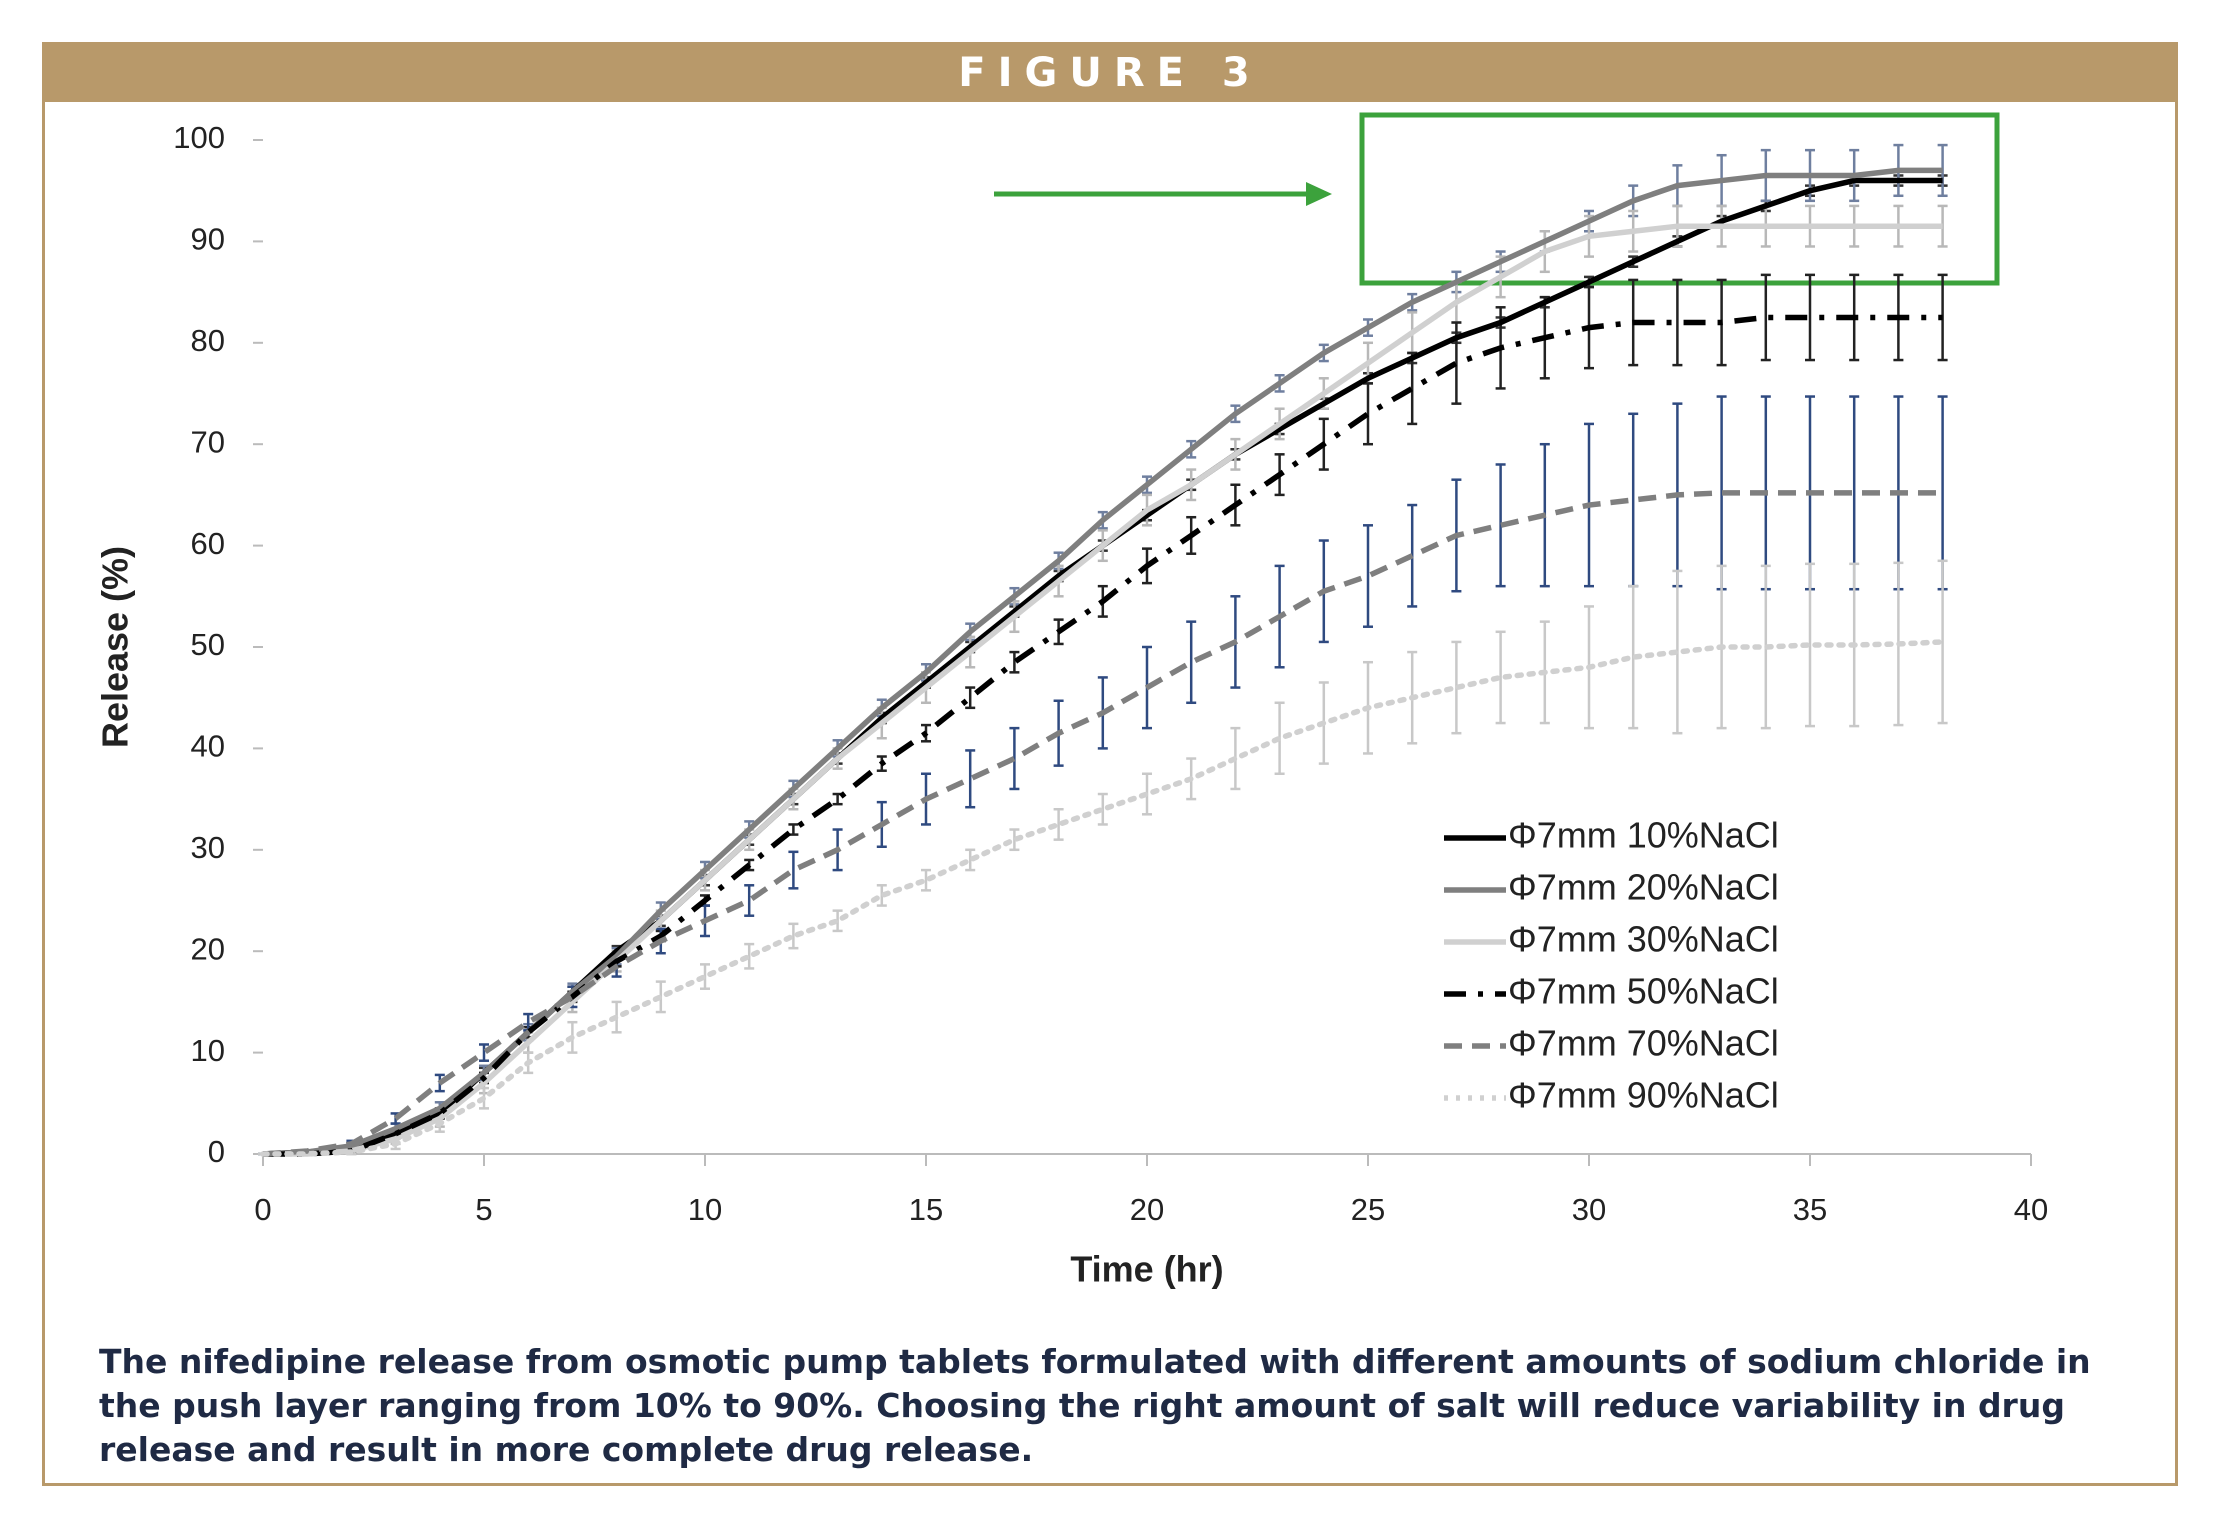 The width and height of the screenshot is (2220, 1522). Describe the element at coordinates (208, 644) in the screenshot. I see `y-tick-label: 50` at that location.